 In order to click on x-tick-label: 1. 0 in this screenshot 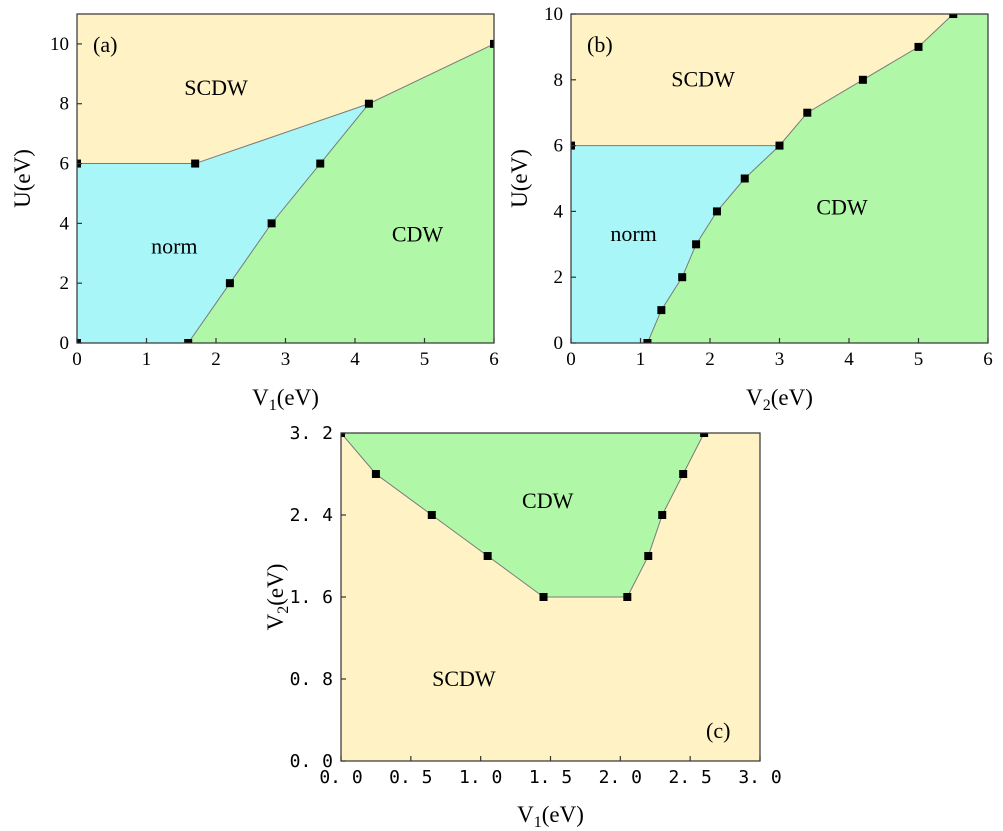, I will do `click(480, 777)`.